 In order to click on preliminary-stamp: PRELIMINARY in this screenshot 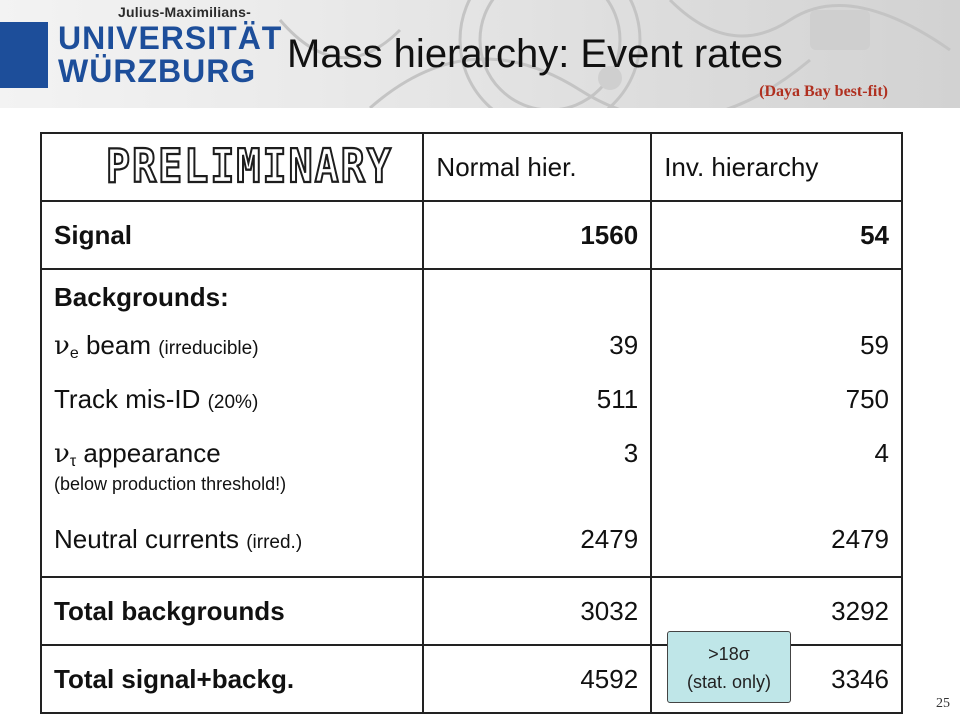, I will do `click(249, 167)`.